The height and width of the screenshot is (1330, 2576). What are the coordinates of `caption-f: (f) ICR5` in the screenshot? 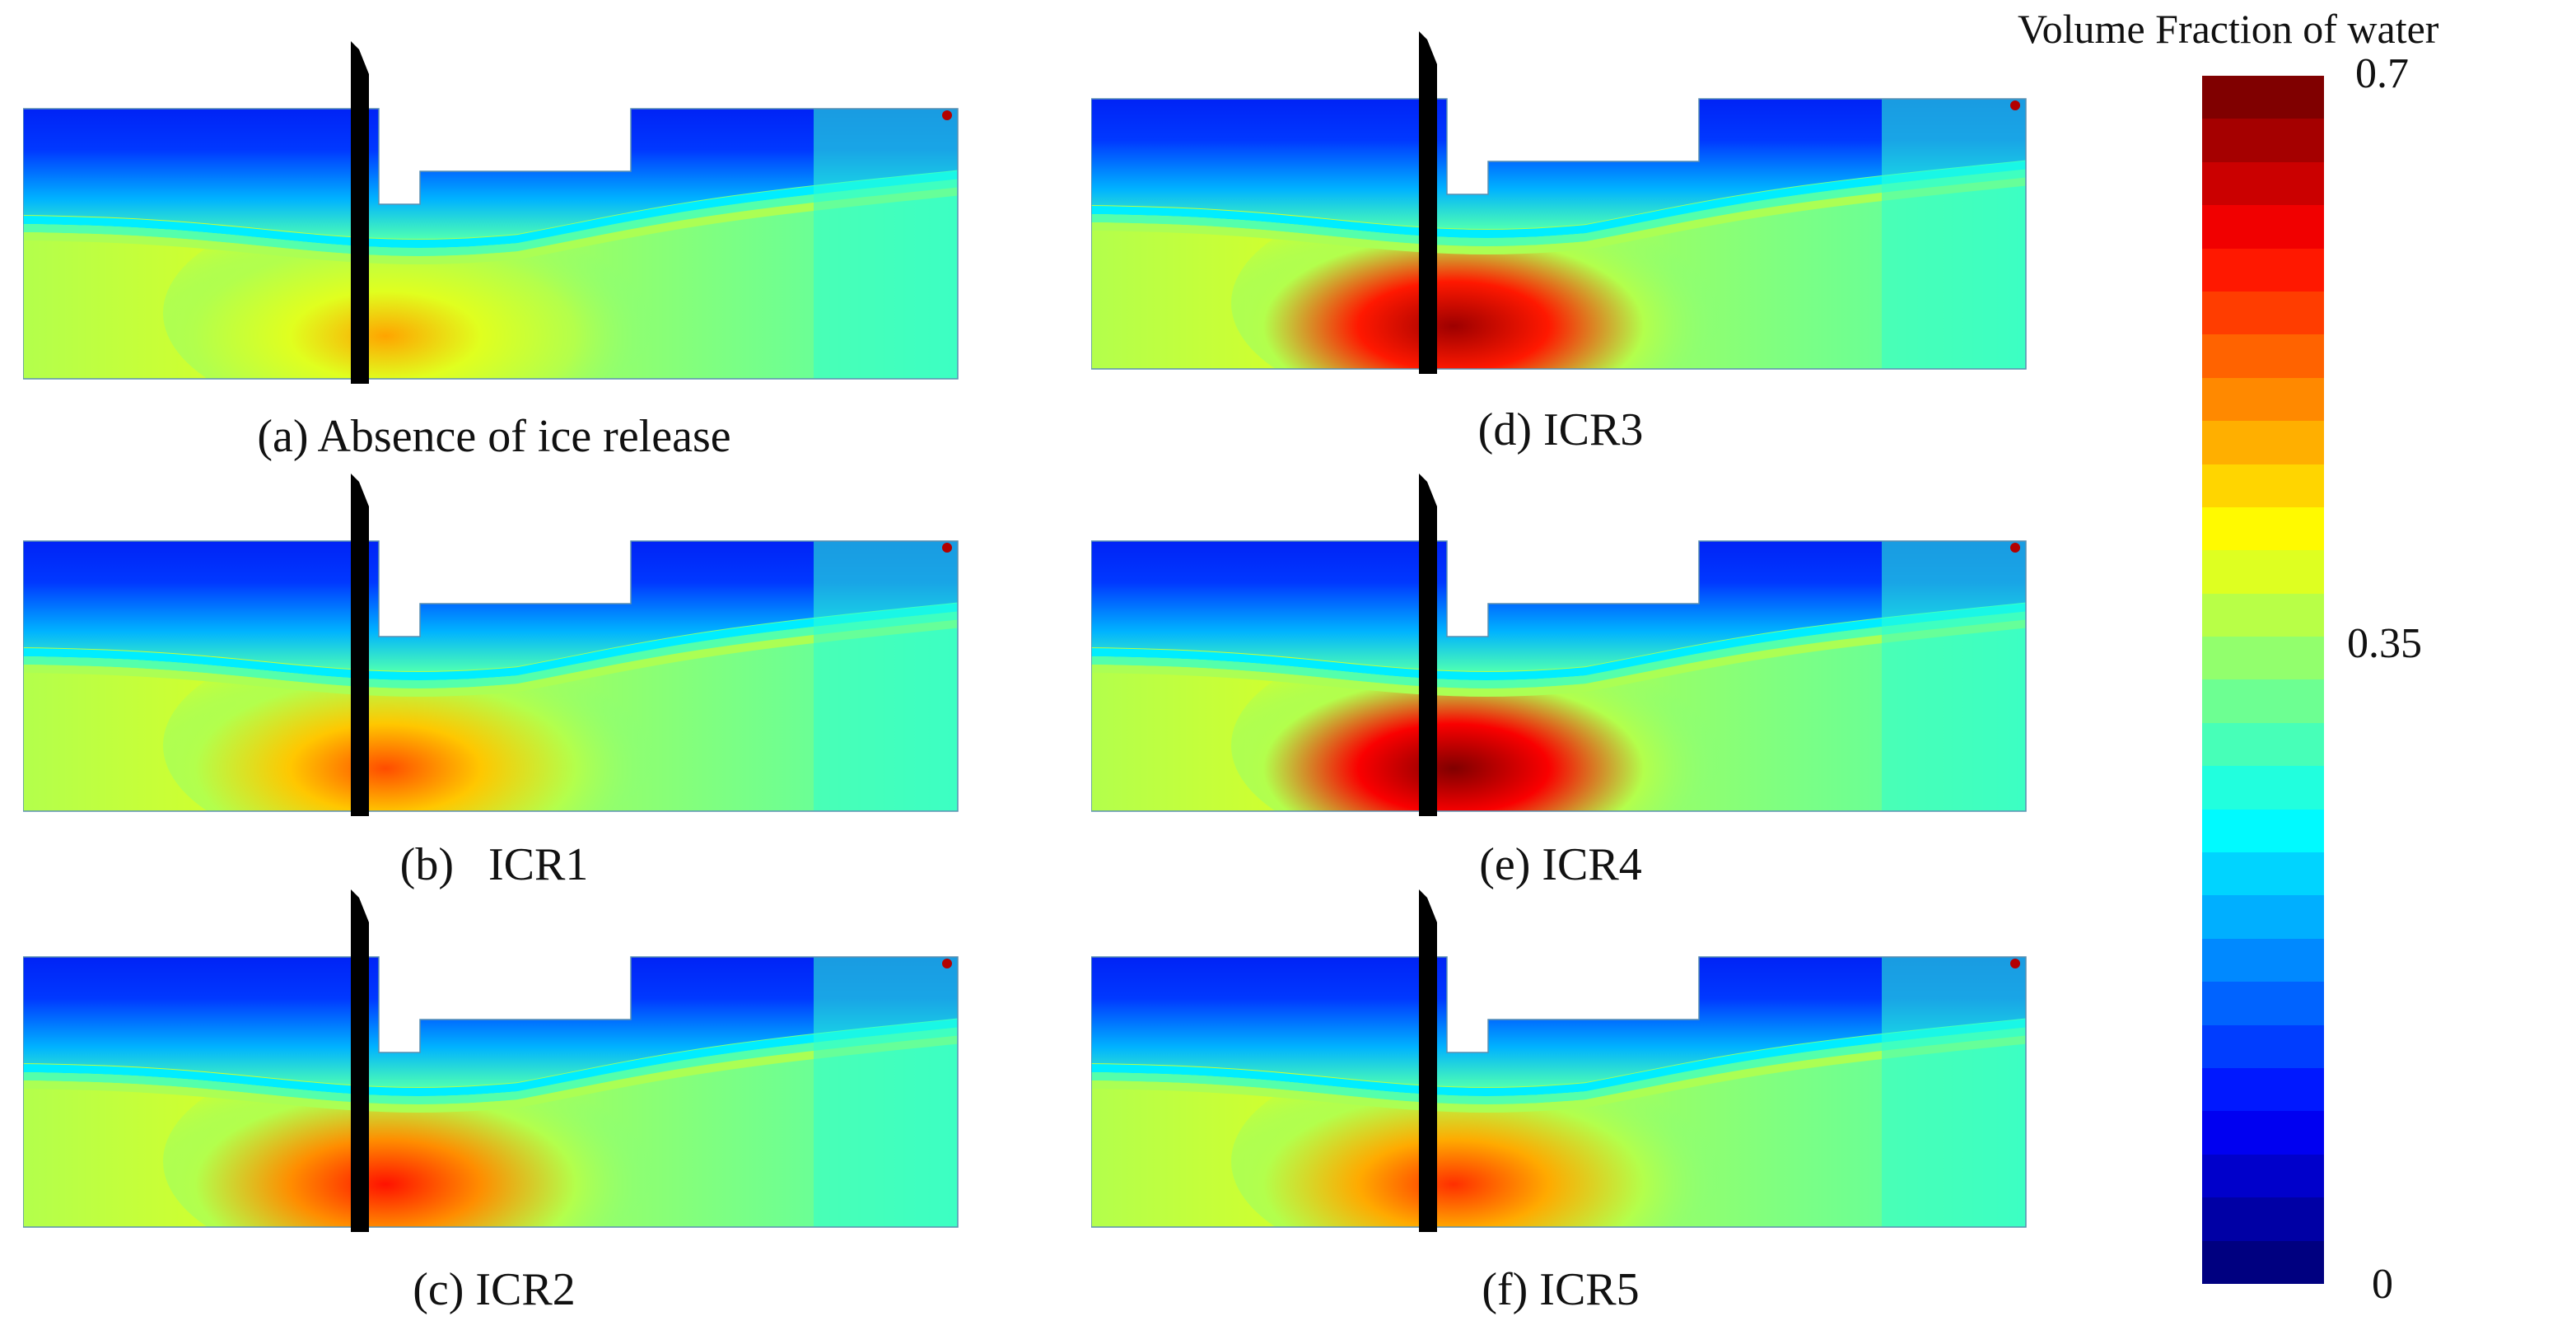 It's located at (1561, 1289).